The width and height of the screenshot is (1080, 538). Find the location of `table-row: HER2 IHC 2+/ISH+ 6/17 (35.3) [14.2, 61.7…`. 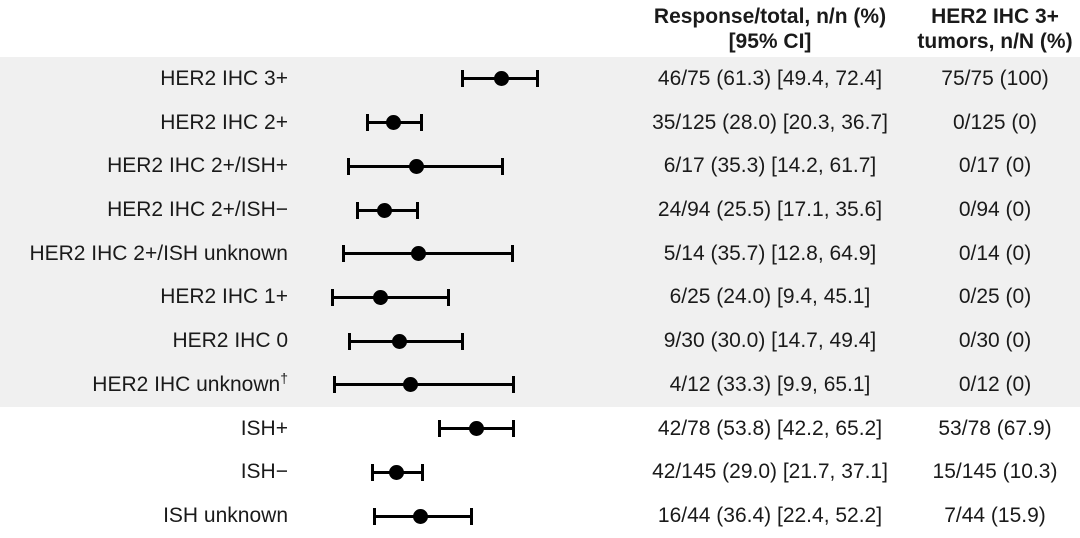

table-row: HER2 IHC 2+/ISH+ 6/17 (35.3) [14.2, 61.7… is located at coordinates (540, 166).